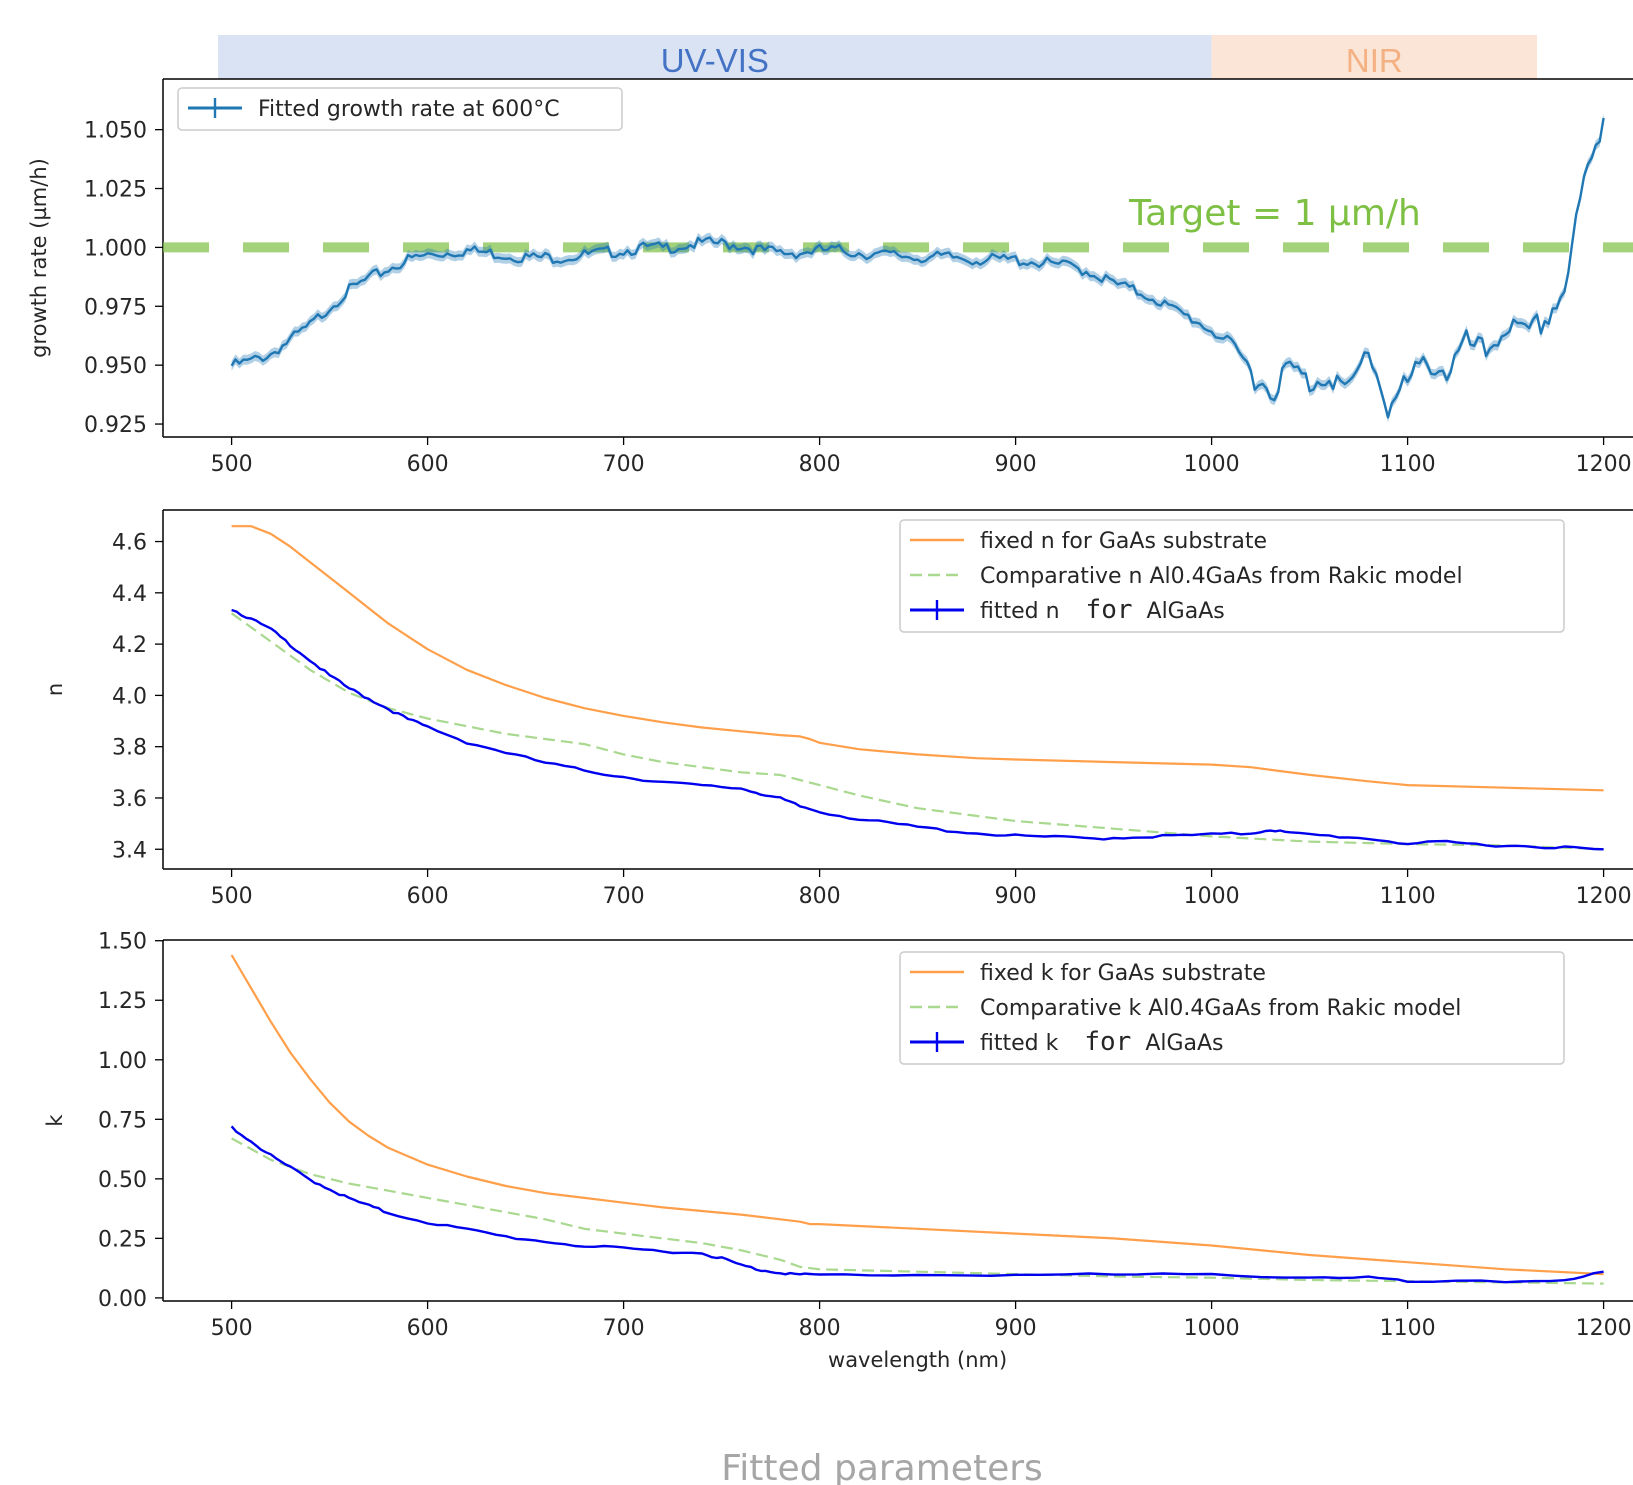 The width and height of the screenshot is (1633, 1485). What do you see at coordinates (1020, 611) in the screenshot?
I see `legend-label-name: fitted n` at bounding box center [1020, 611].